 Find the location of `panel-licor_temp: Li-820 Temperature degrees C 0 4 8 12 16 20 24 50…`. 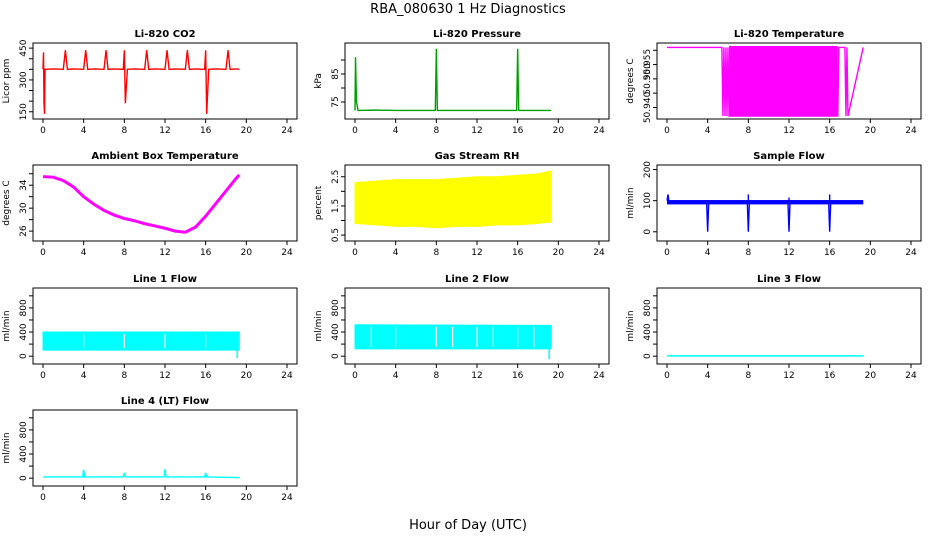

panel-licor_temp: Li-820 Temperature degrees C 0 4 8 12 16 20 24 50… is located at coordinates (774, 82).